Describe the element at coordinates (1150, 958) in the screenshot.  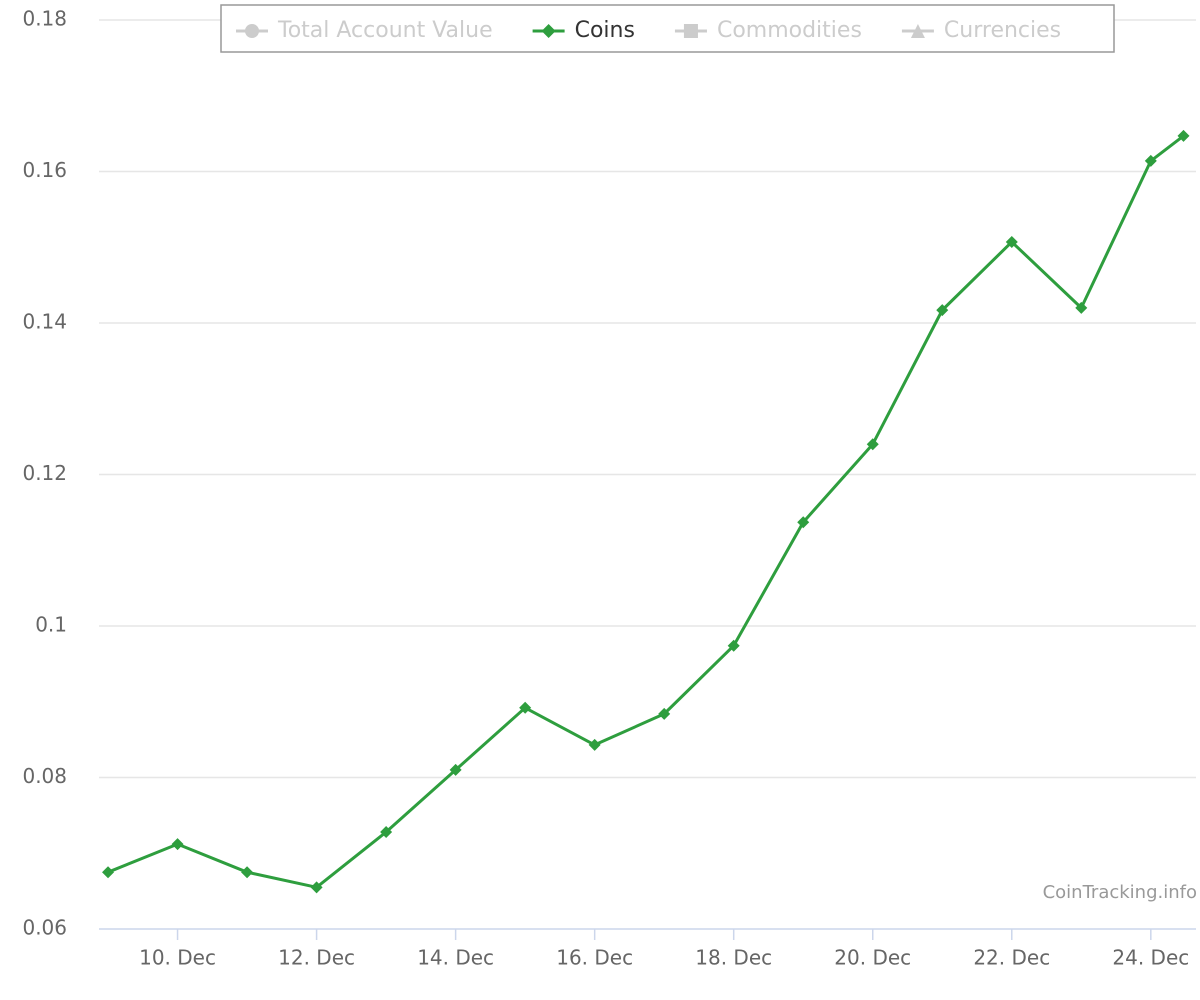
I see `x-tick-label: 24. Dec` at that location.